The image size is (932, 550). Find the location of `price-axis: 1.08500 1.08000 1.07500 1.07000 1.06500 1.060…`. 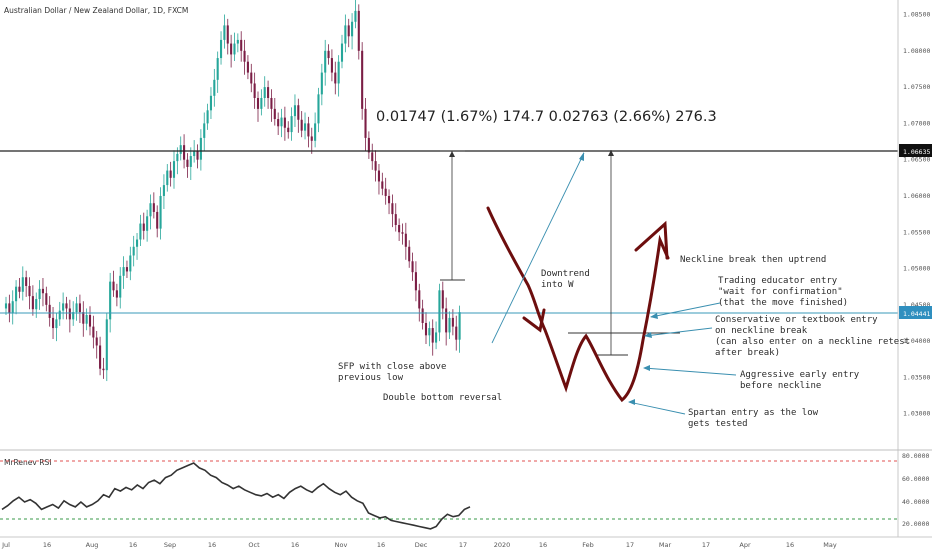

price-axis: 1.08500 1.08000 1.07500 1.07000 1.06500 1.060… is located at coordinates (916, 214).